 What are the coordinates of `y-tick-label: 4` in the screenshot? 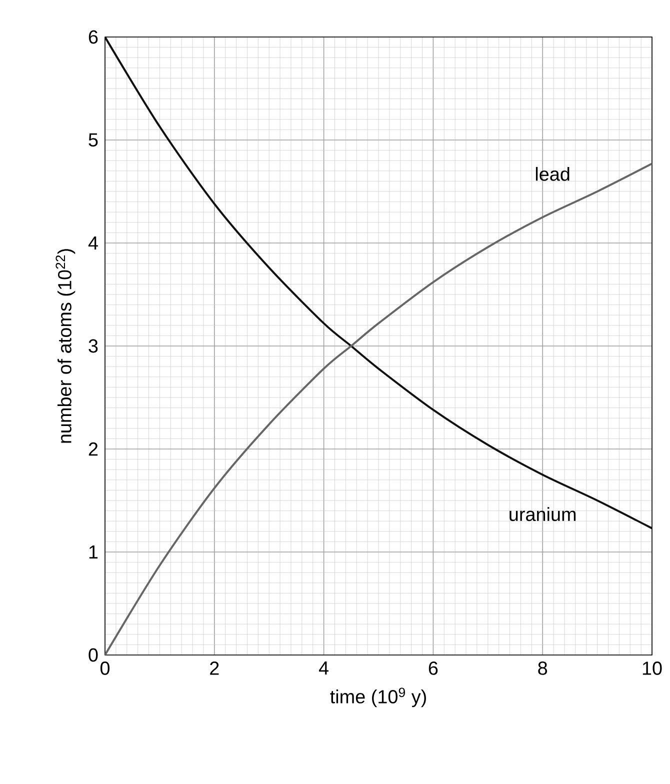 It's located at (93, 243).